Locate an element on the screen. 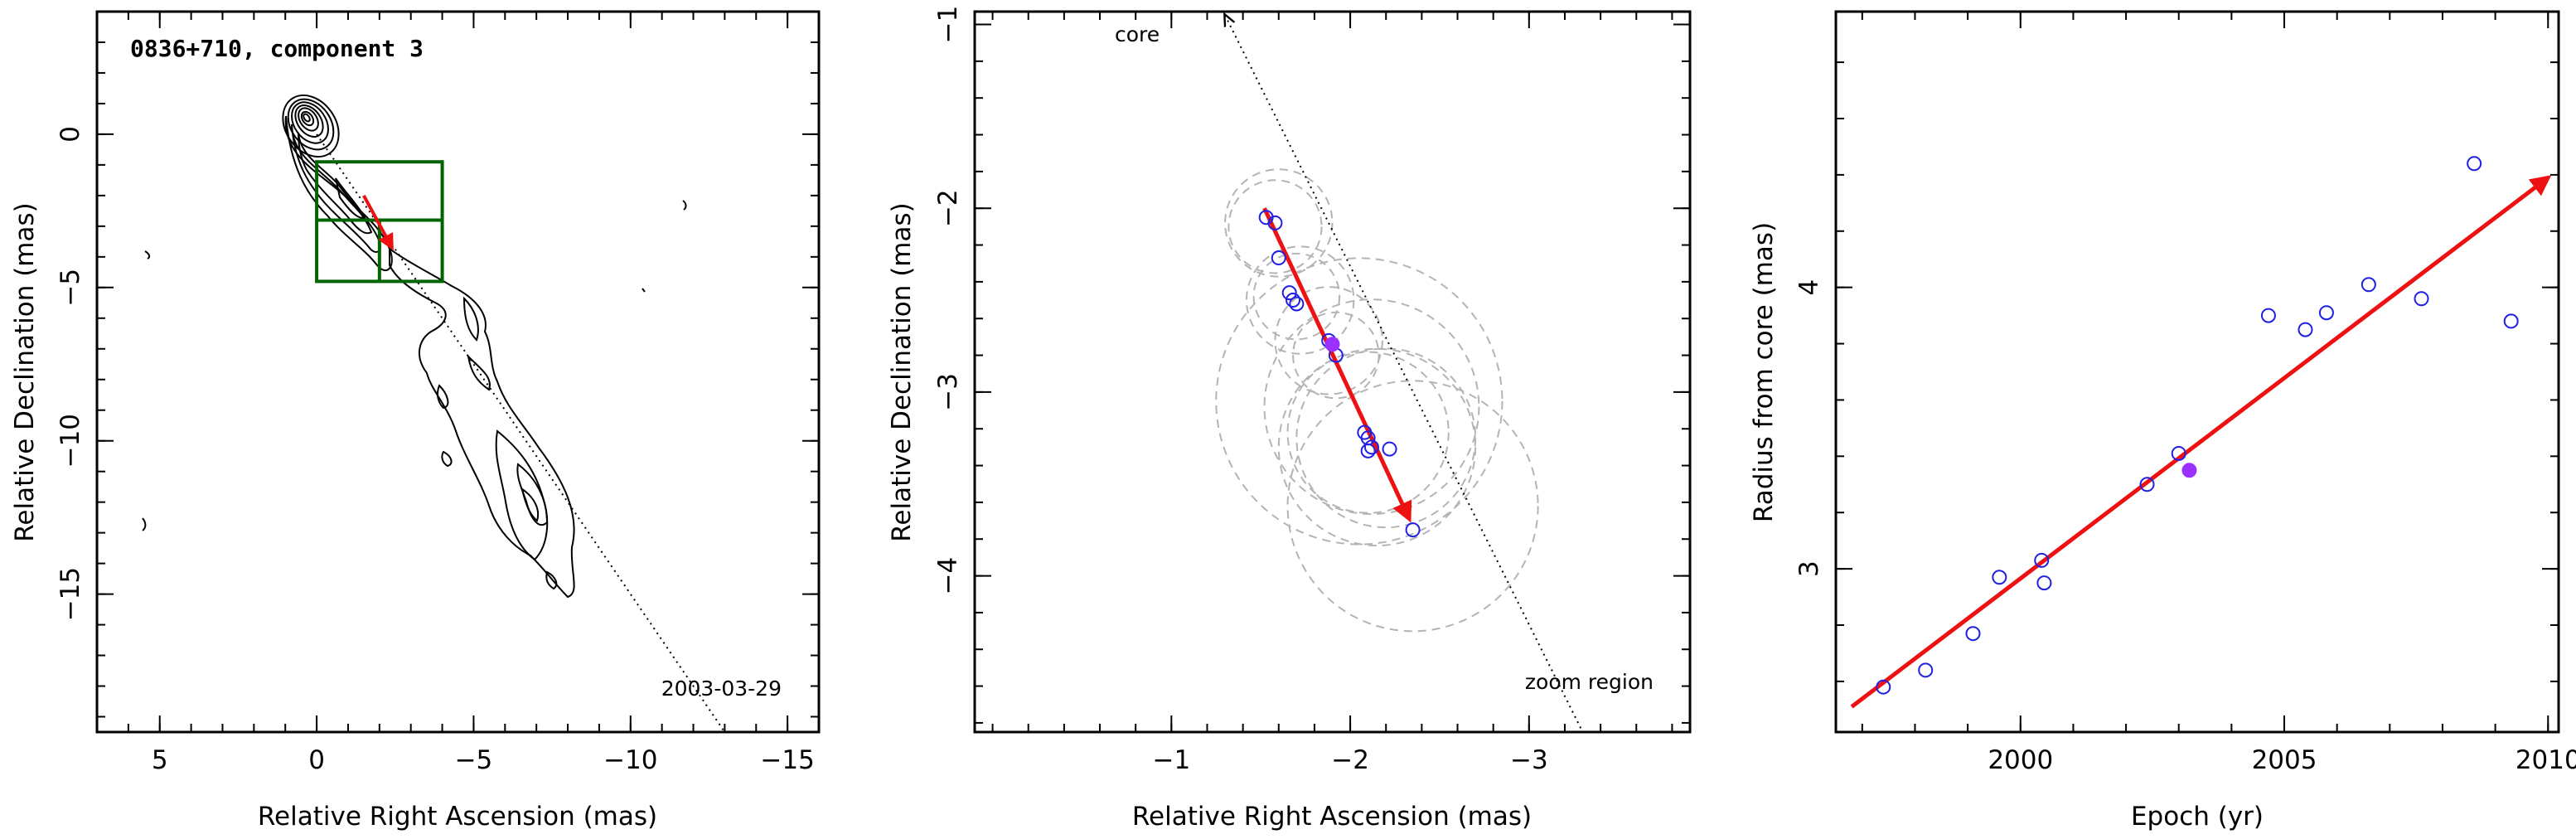 The width and height of the screenshot is (2576, 839). date-label: 2003-03-29 is located at coordinates (721, 689).